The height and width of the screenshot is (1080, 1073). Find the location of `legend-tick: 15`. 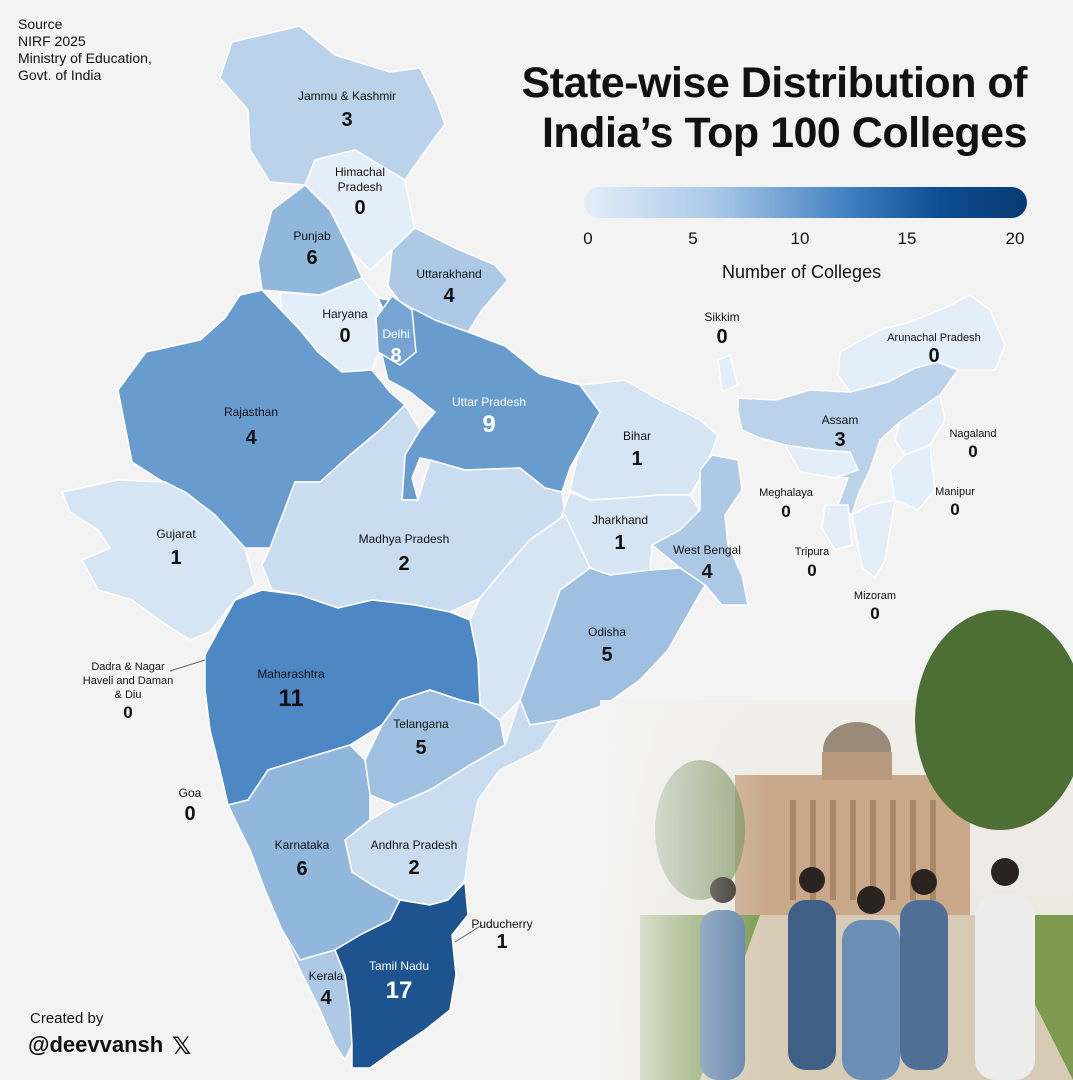

legend-tick: 15 is located at coordinates (907, 238).